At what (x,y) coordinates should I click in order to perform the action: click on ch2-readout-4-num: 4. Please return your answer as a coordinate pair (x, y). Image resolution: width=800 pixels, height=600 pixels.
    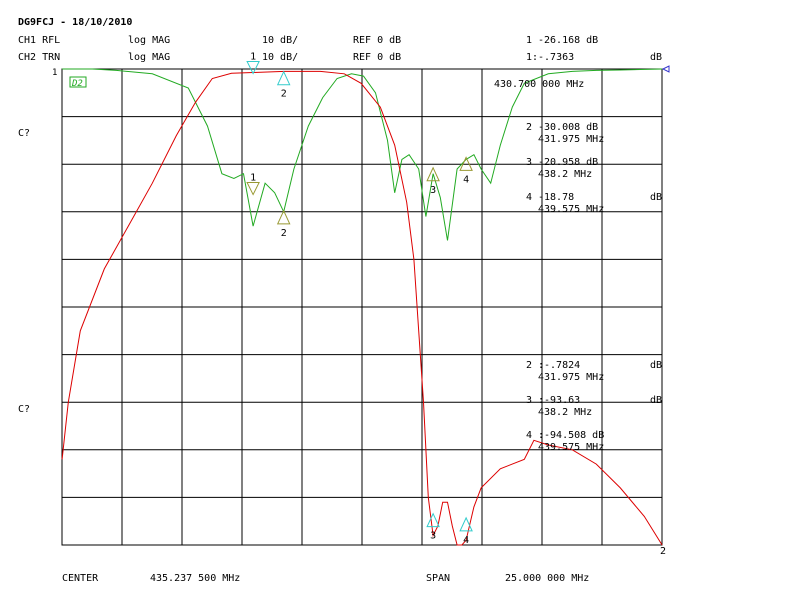
    Looking at the image, I should click on (529, 435).